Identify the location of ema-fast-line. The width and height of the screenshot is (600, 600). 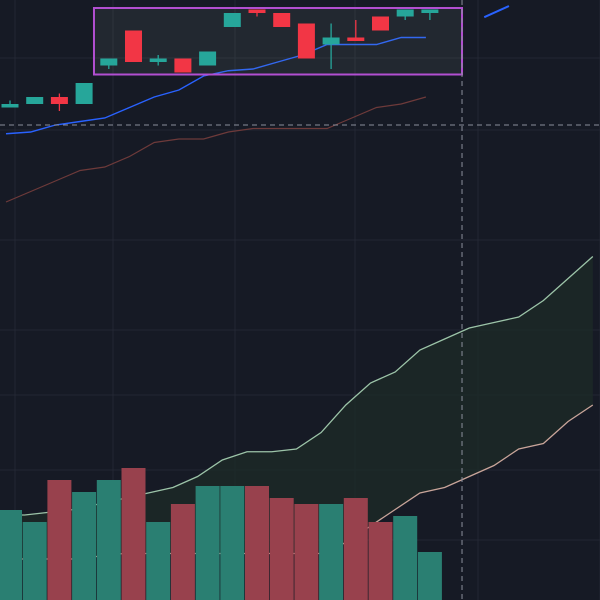
(215, 85).